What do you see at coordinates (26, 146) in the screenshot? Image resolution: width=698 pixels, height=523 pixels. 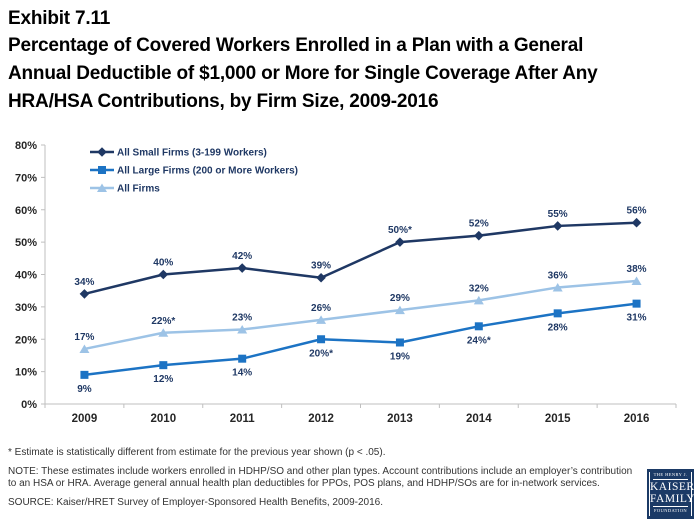 I see `y-tick-label: 80%` at bounding box center [26, 146].